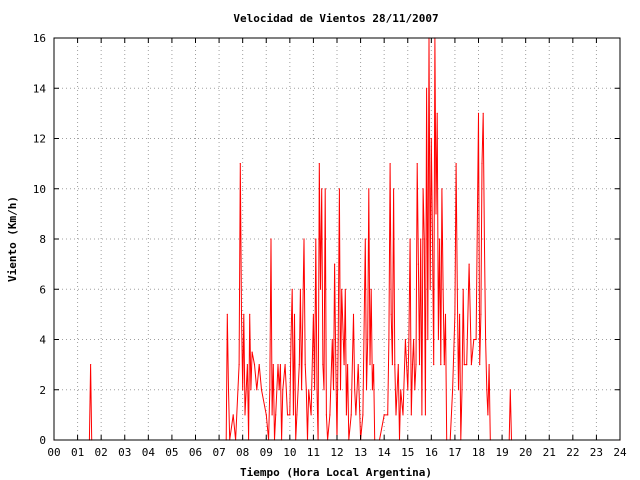  Describe the element at coordinates (336, 472) in the screenshot. I see `x-axis-label: Tiempo (Hora Local Argentina)` at that location.